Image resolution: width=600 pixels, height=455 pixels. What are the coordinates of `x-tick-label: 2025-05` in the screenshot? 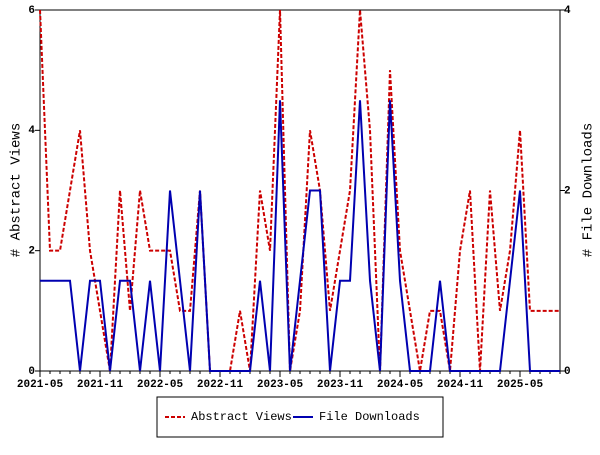 It's located at (520, 385).